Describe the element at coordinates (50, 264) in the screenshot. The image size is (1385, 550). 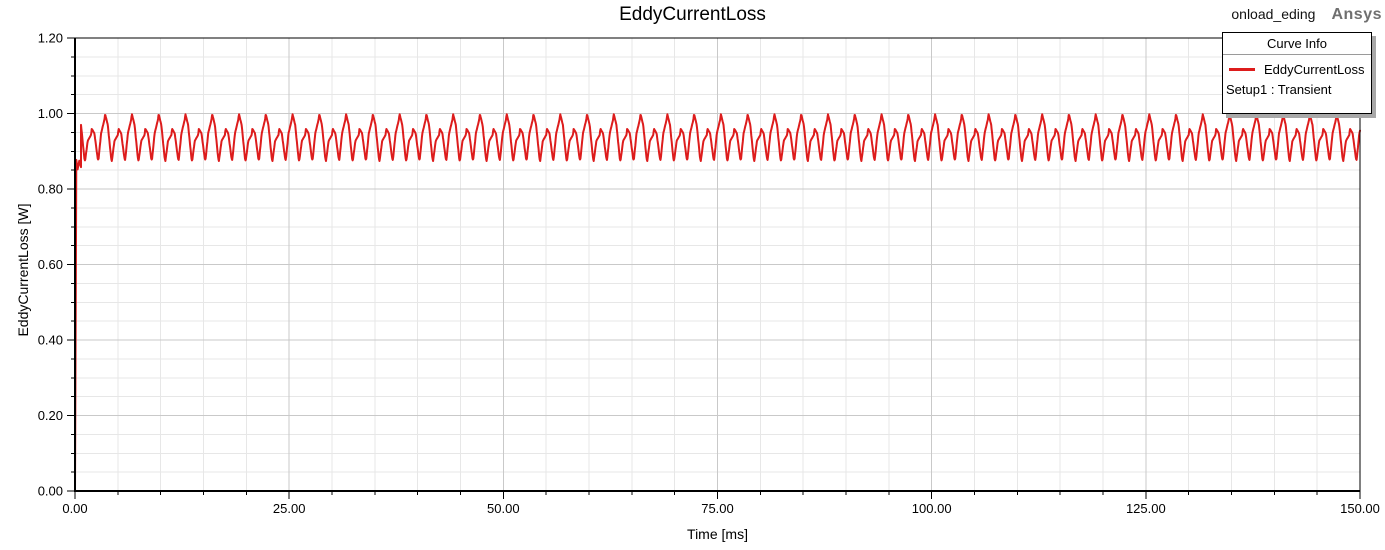
I see `y-tick-label: 0.60` at that location.